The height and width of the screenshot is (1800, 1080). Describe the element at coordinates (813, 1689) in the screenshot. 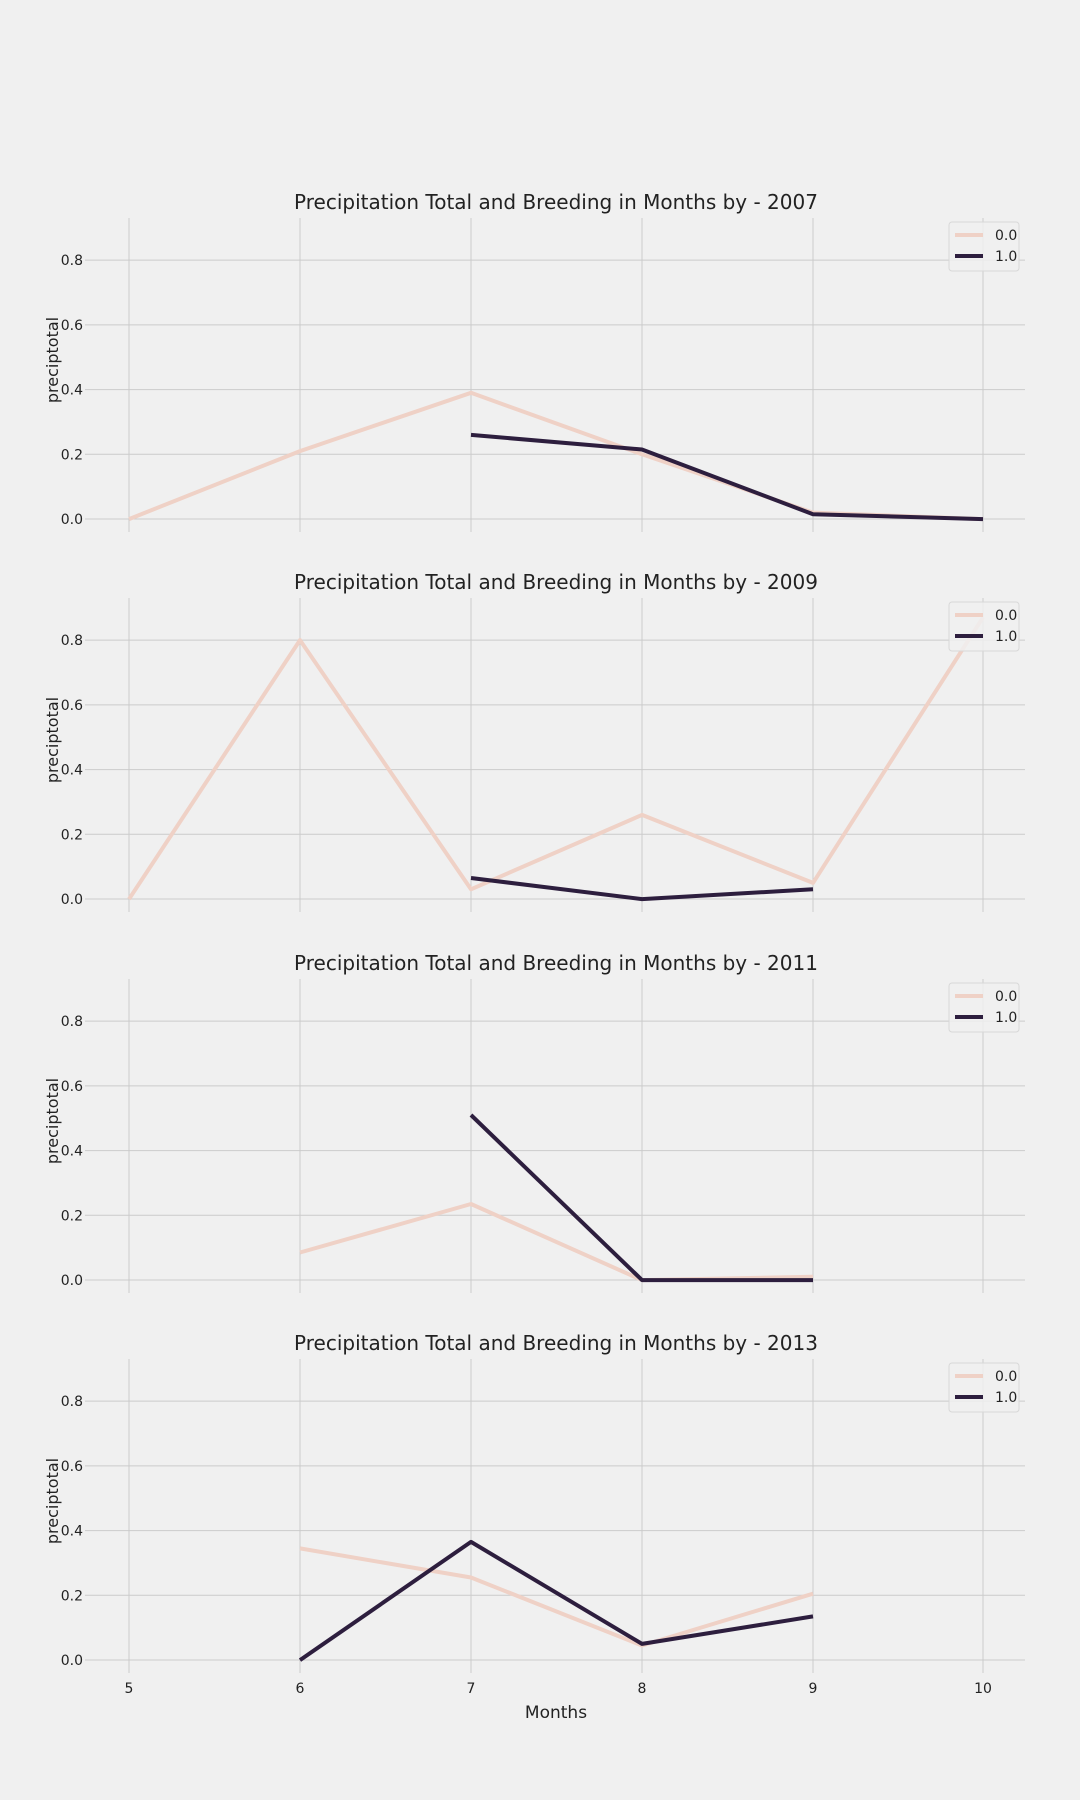

I see `x-tick-label: 9` at that location.